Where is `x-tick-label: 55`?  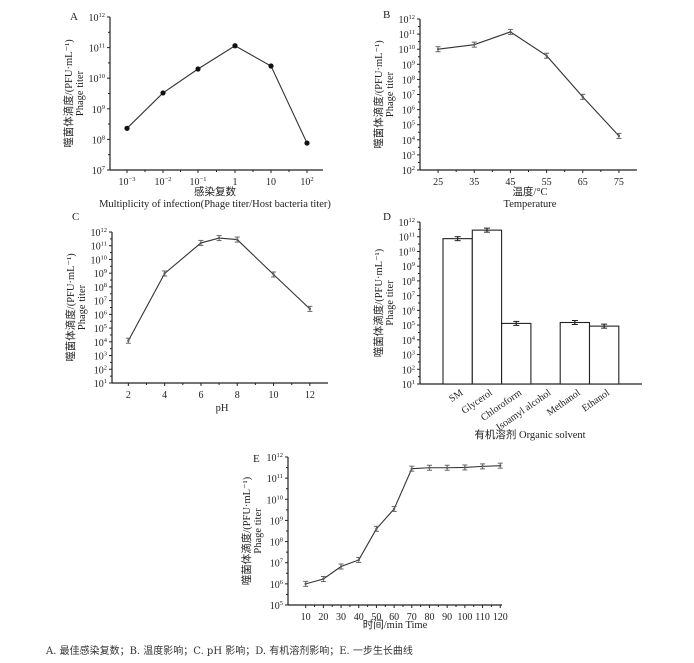
x-tick-label: 55 is located at coordinates (547, 182).